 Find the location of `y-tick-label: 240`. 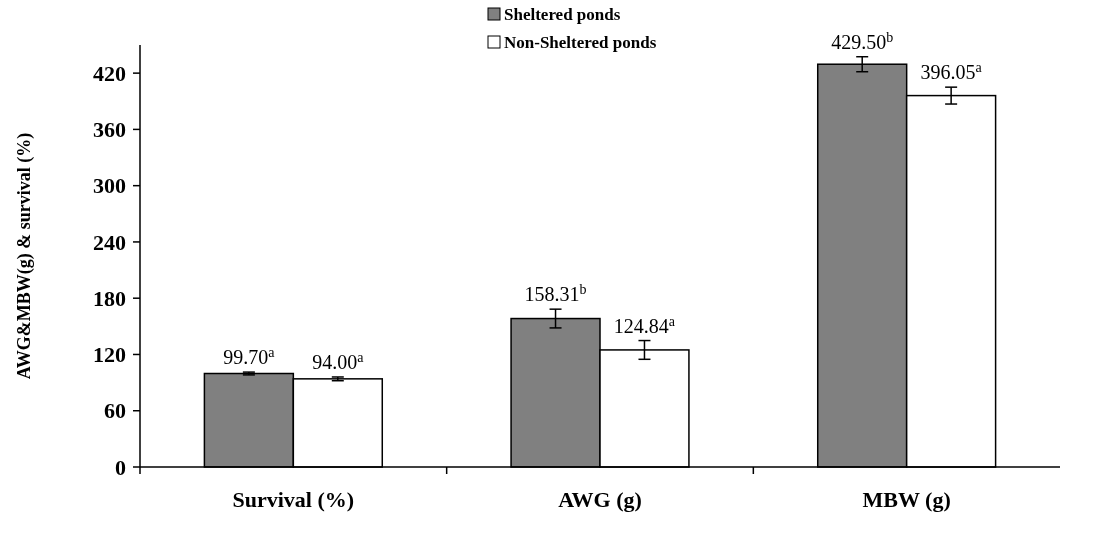

y-tick-label: 240 is located at coordinates (109, 242).